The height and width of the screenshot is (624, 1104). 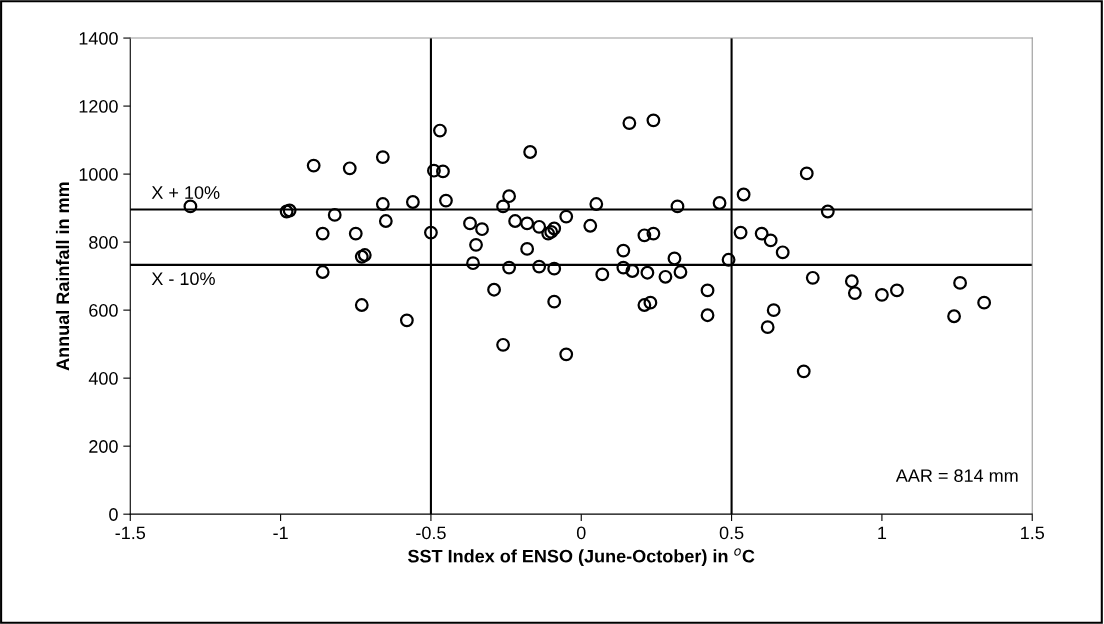 I want to click on y-tick-label: 400, so click(x=103, y=378).